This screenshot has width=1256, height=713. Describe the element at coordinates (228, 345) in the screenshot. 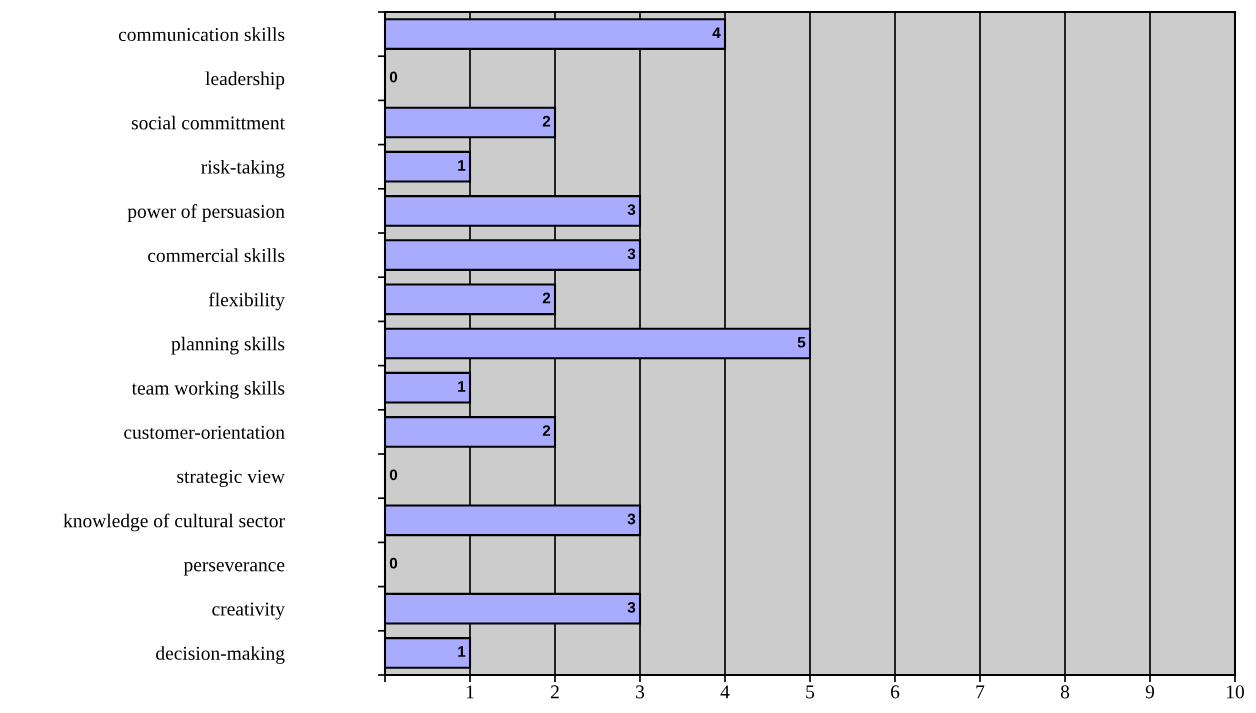

I see `y-tick-label: planning skills` at that location.